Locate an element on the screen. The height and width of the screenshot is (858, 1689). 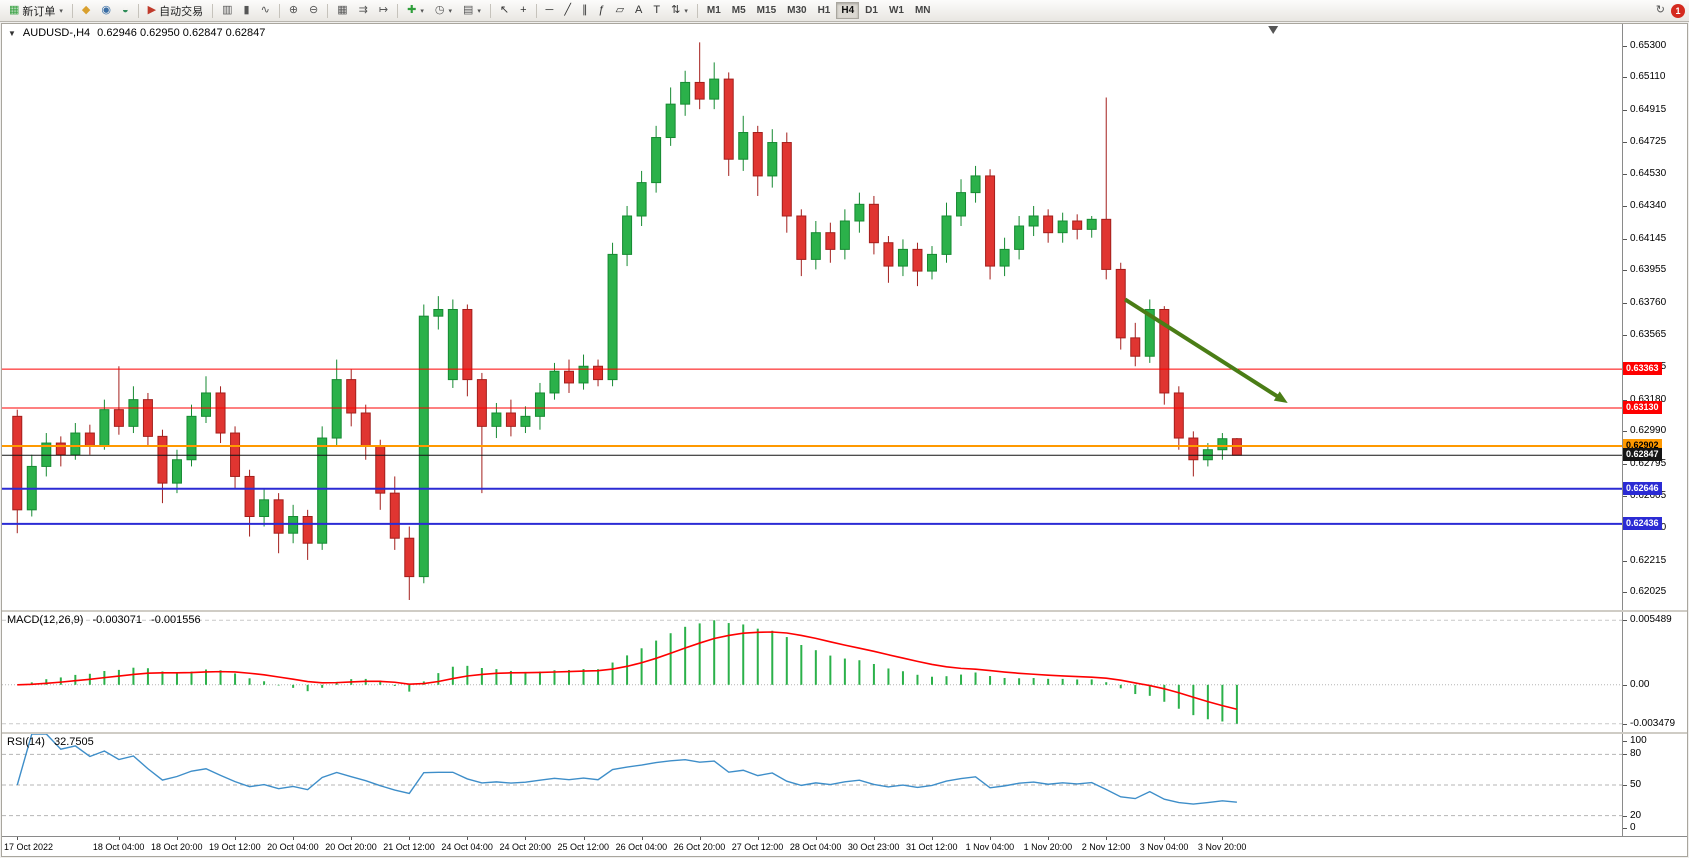
zoom-in-button: ⊕ is located at coordinates (293, 11).